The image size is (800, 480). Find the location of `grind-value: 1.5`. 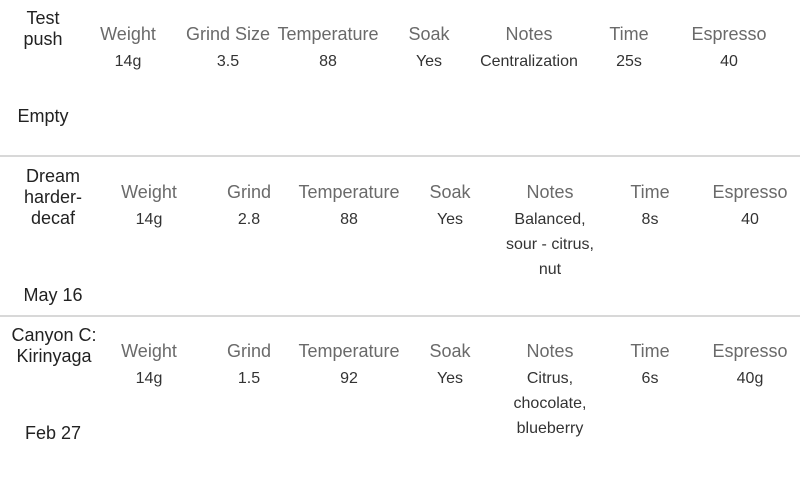

grind-value: 1.5 is located at coordinates (249, 378).